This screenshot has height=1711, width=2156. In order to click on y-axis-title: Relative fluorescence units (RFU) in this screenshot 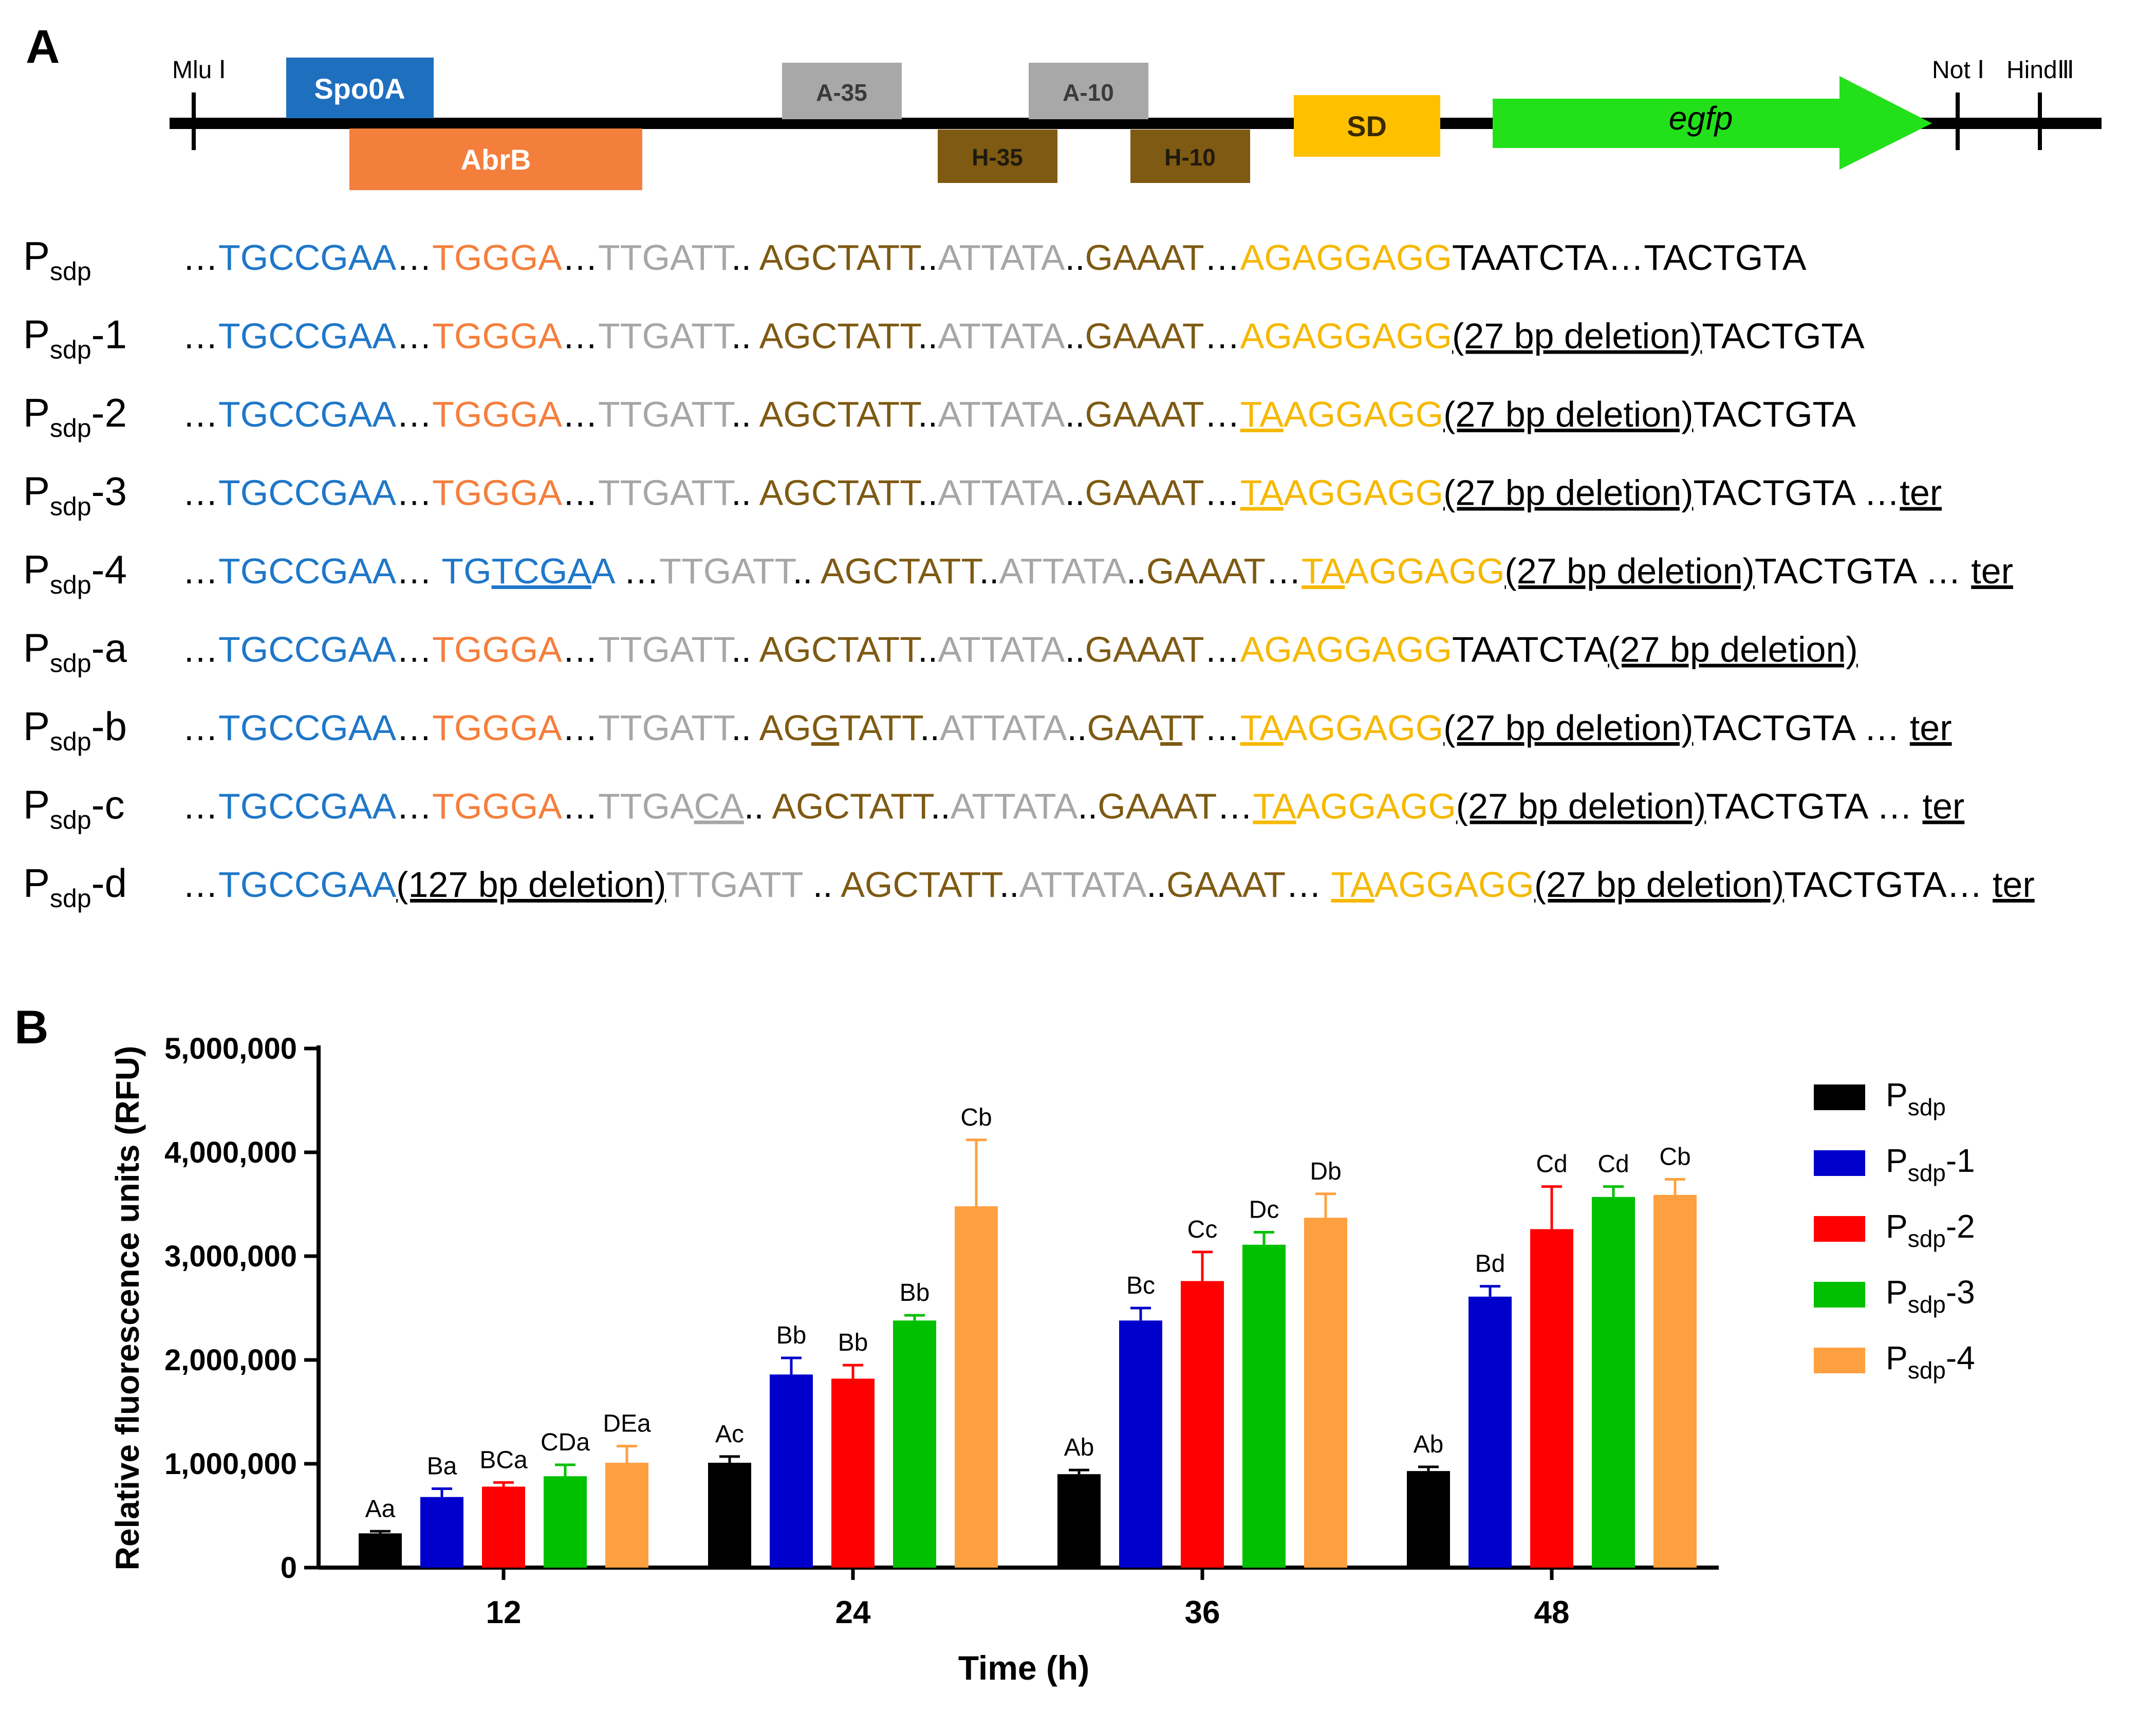, I will do `click(127, 1309)`.